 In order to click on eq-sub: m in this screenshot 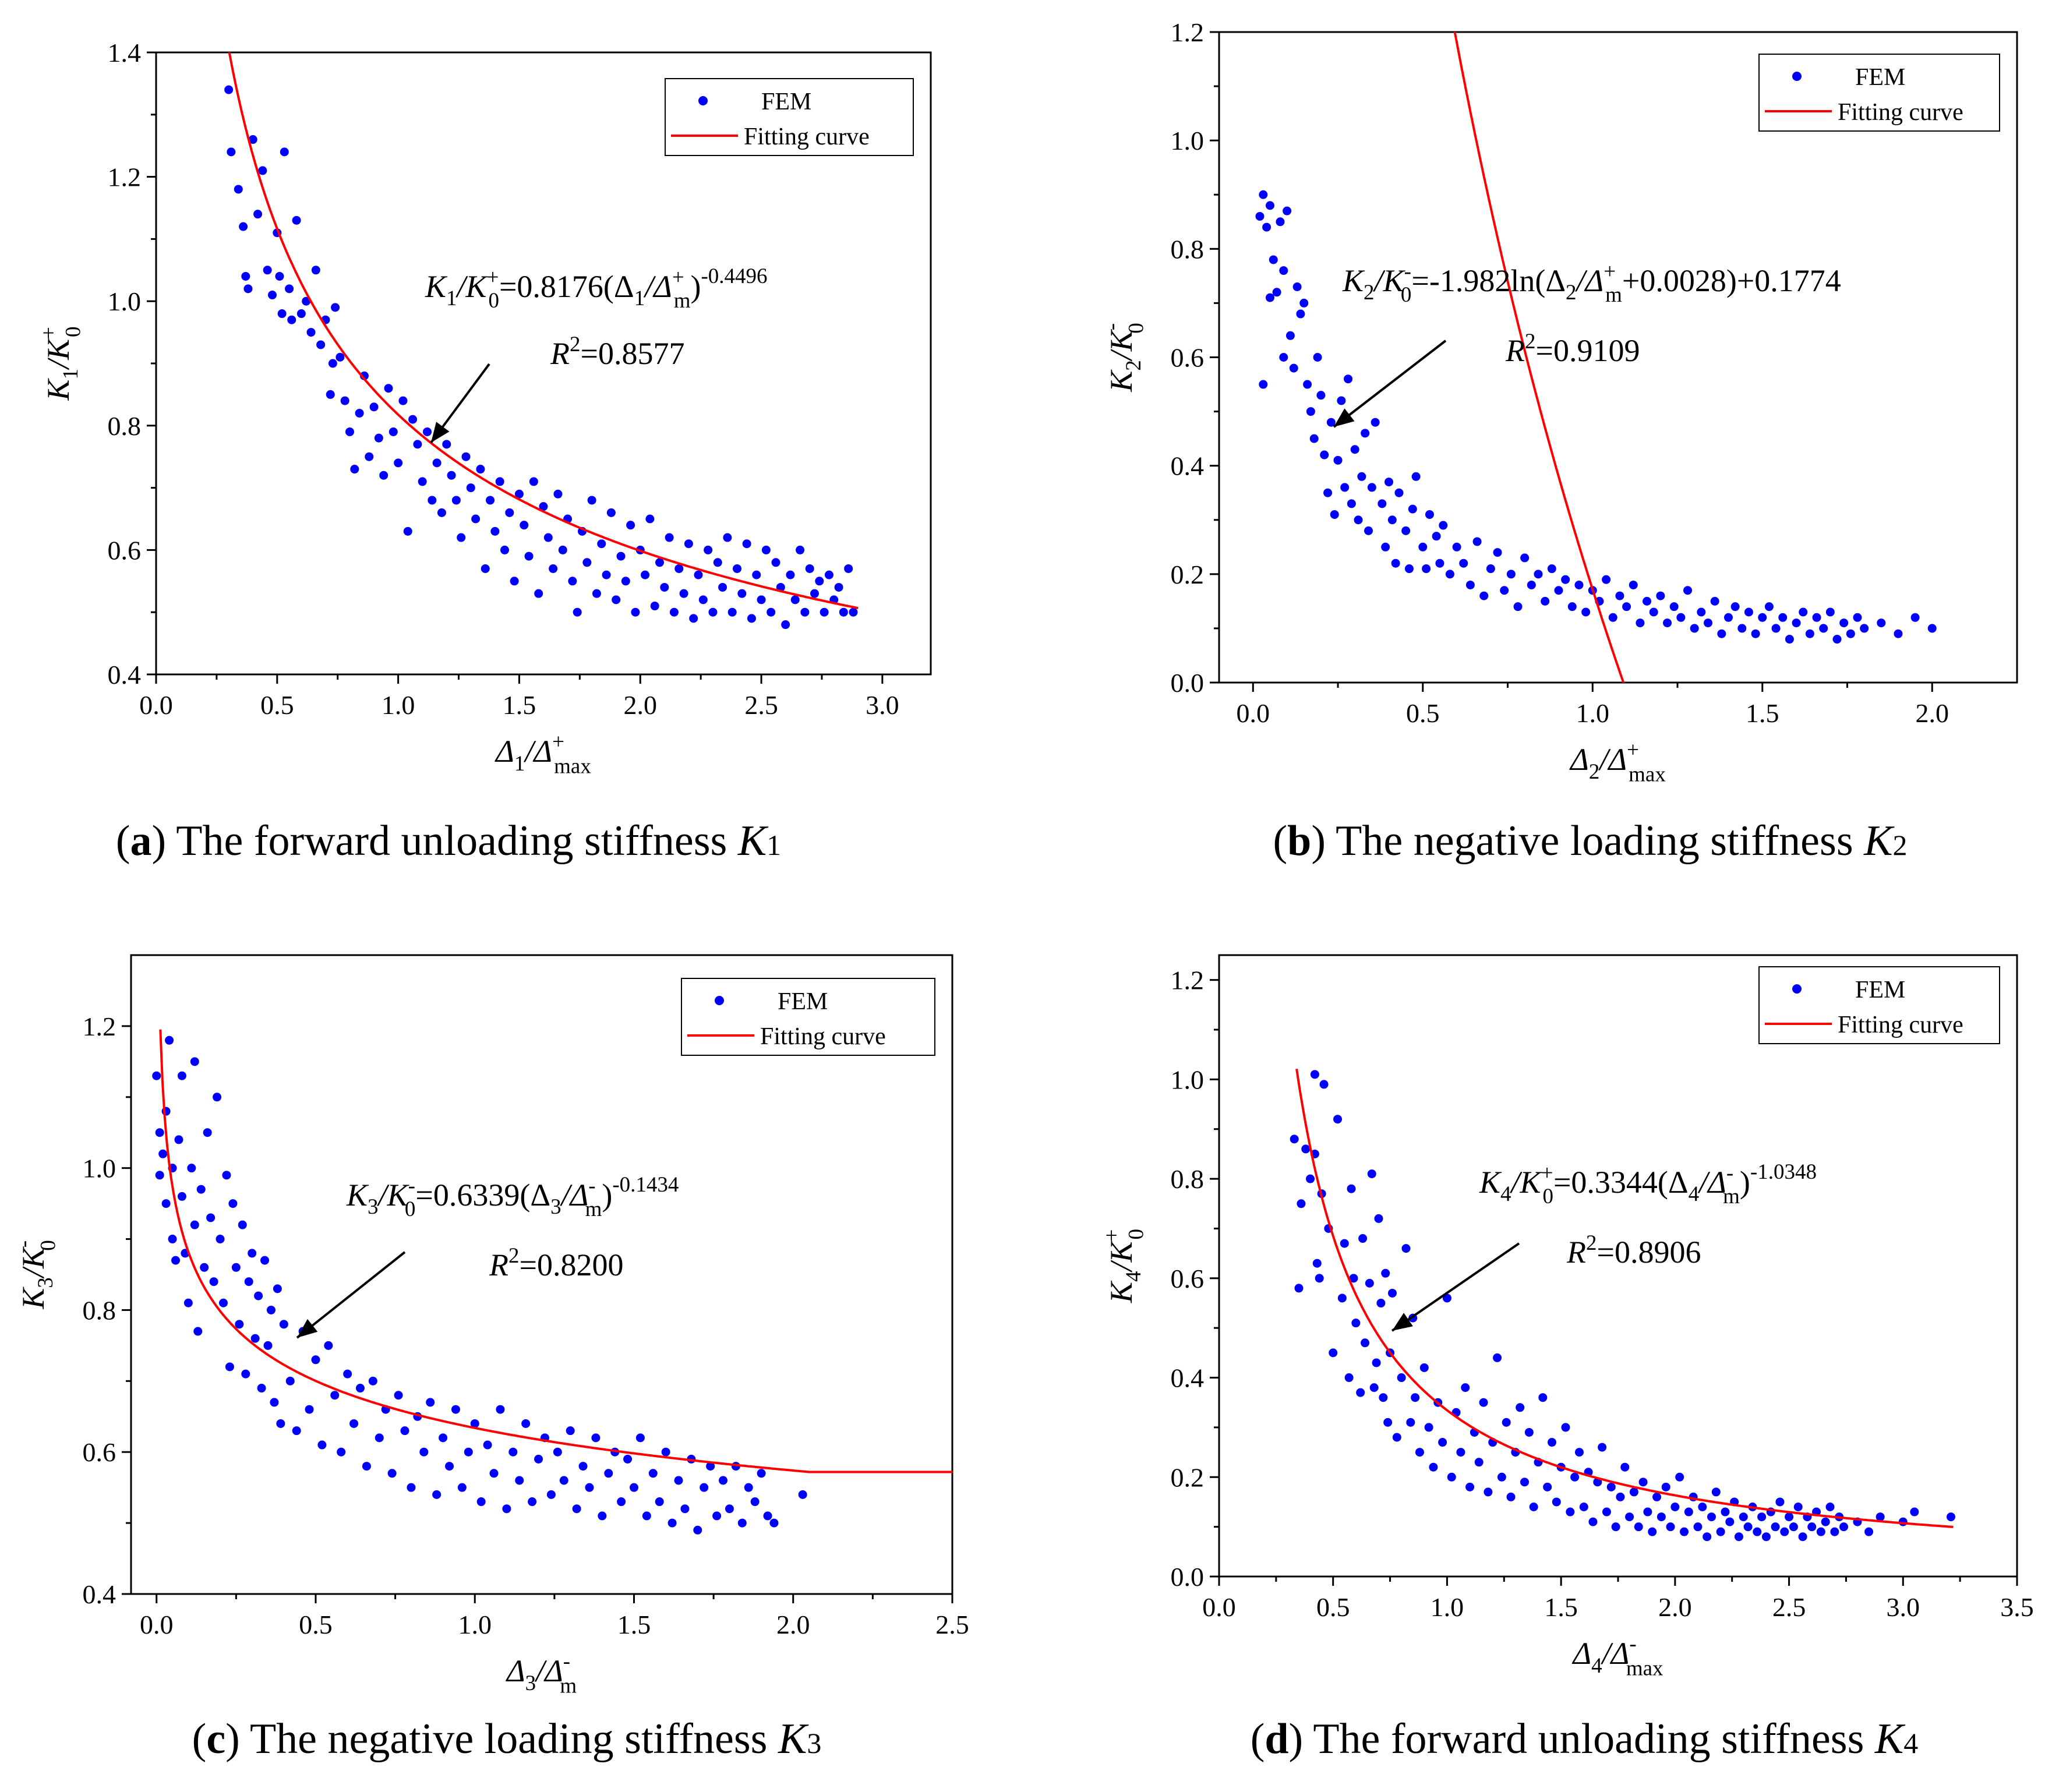, I will do `click(593, 1209)`.